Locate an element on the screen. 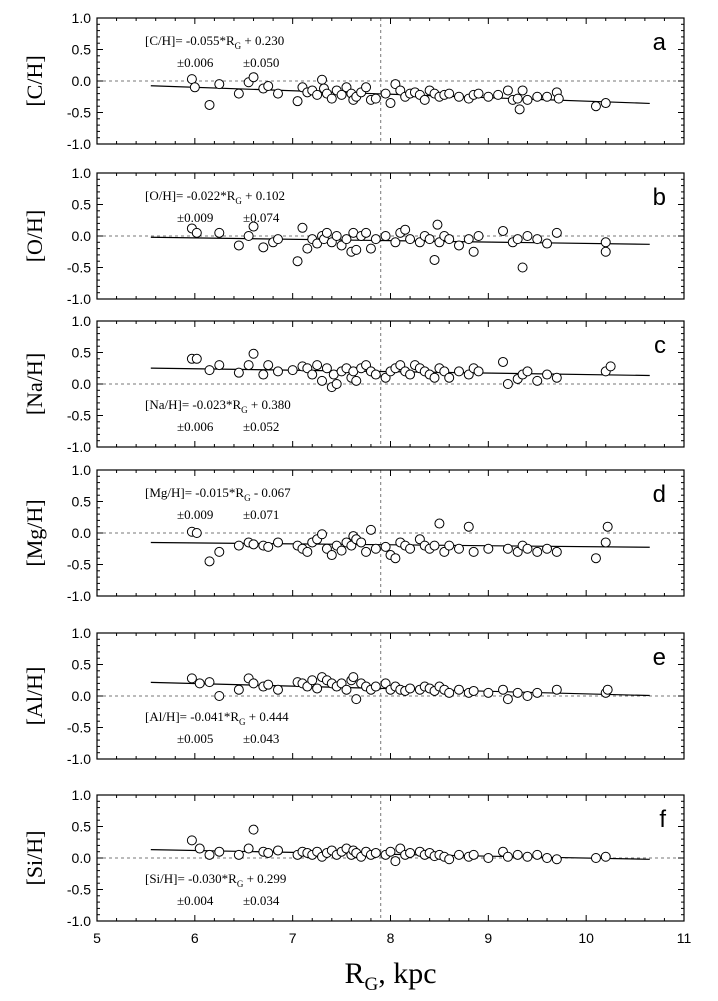 The width and height of the screenshot is (718, 1001). x-tick-label: 10 is located at coordinates (586, 938).